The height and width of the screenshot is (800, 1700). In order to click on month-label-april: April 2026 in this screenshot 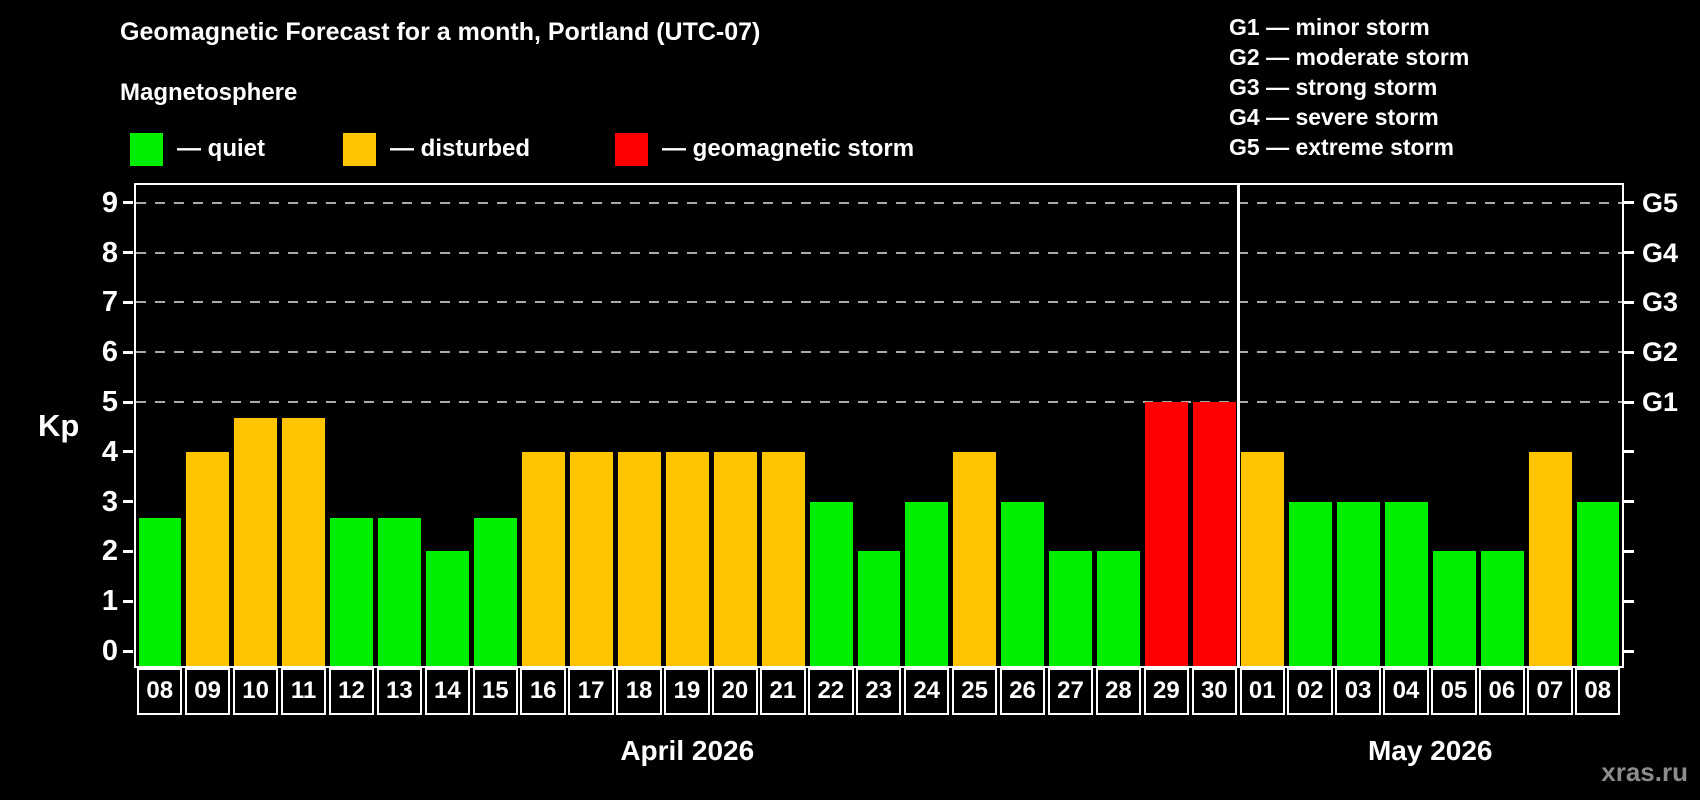, I will do `click(687, 750)`.